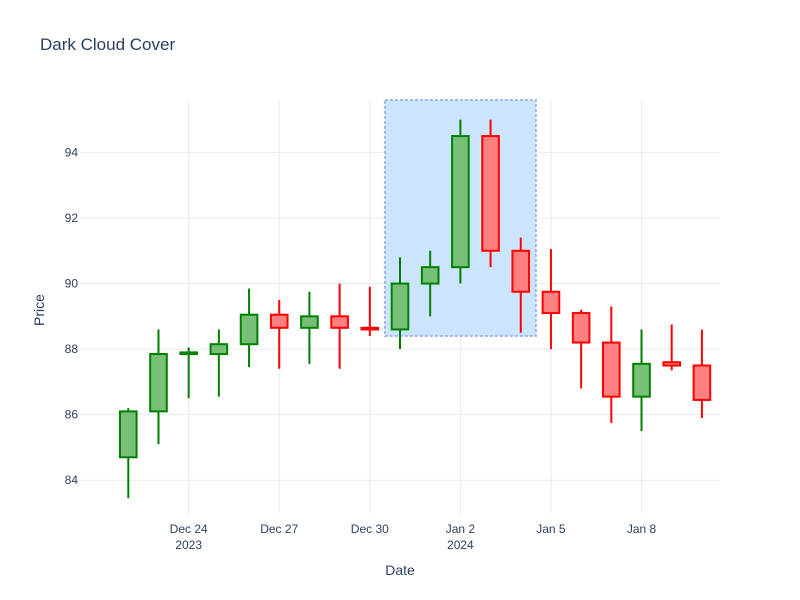 The height and width of the screenshot is (600, 800). What do you see at coordinates (72, 480) in the screenshot?
I see `y-tick-label: 84` at bounding box center [72, 480].